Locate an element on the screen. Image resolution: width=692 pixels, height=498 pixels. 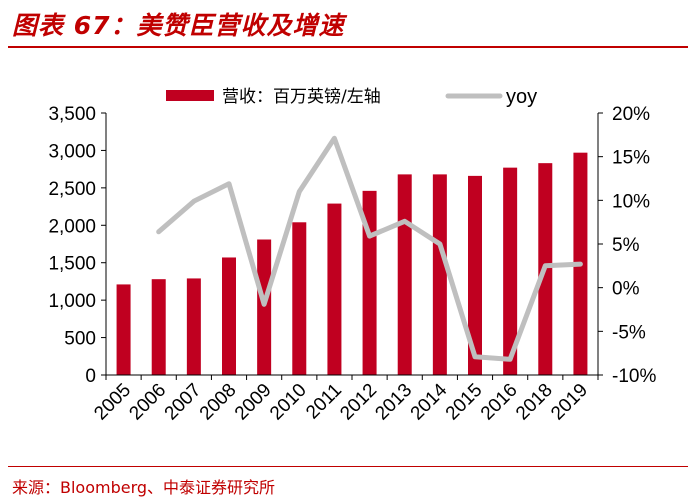
left-tick-label: 1,500 is located at coordinates (72, 264).